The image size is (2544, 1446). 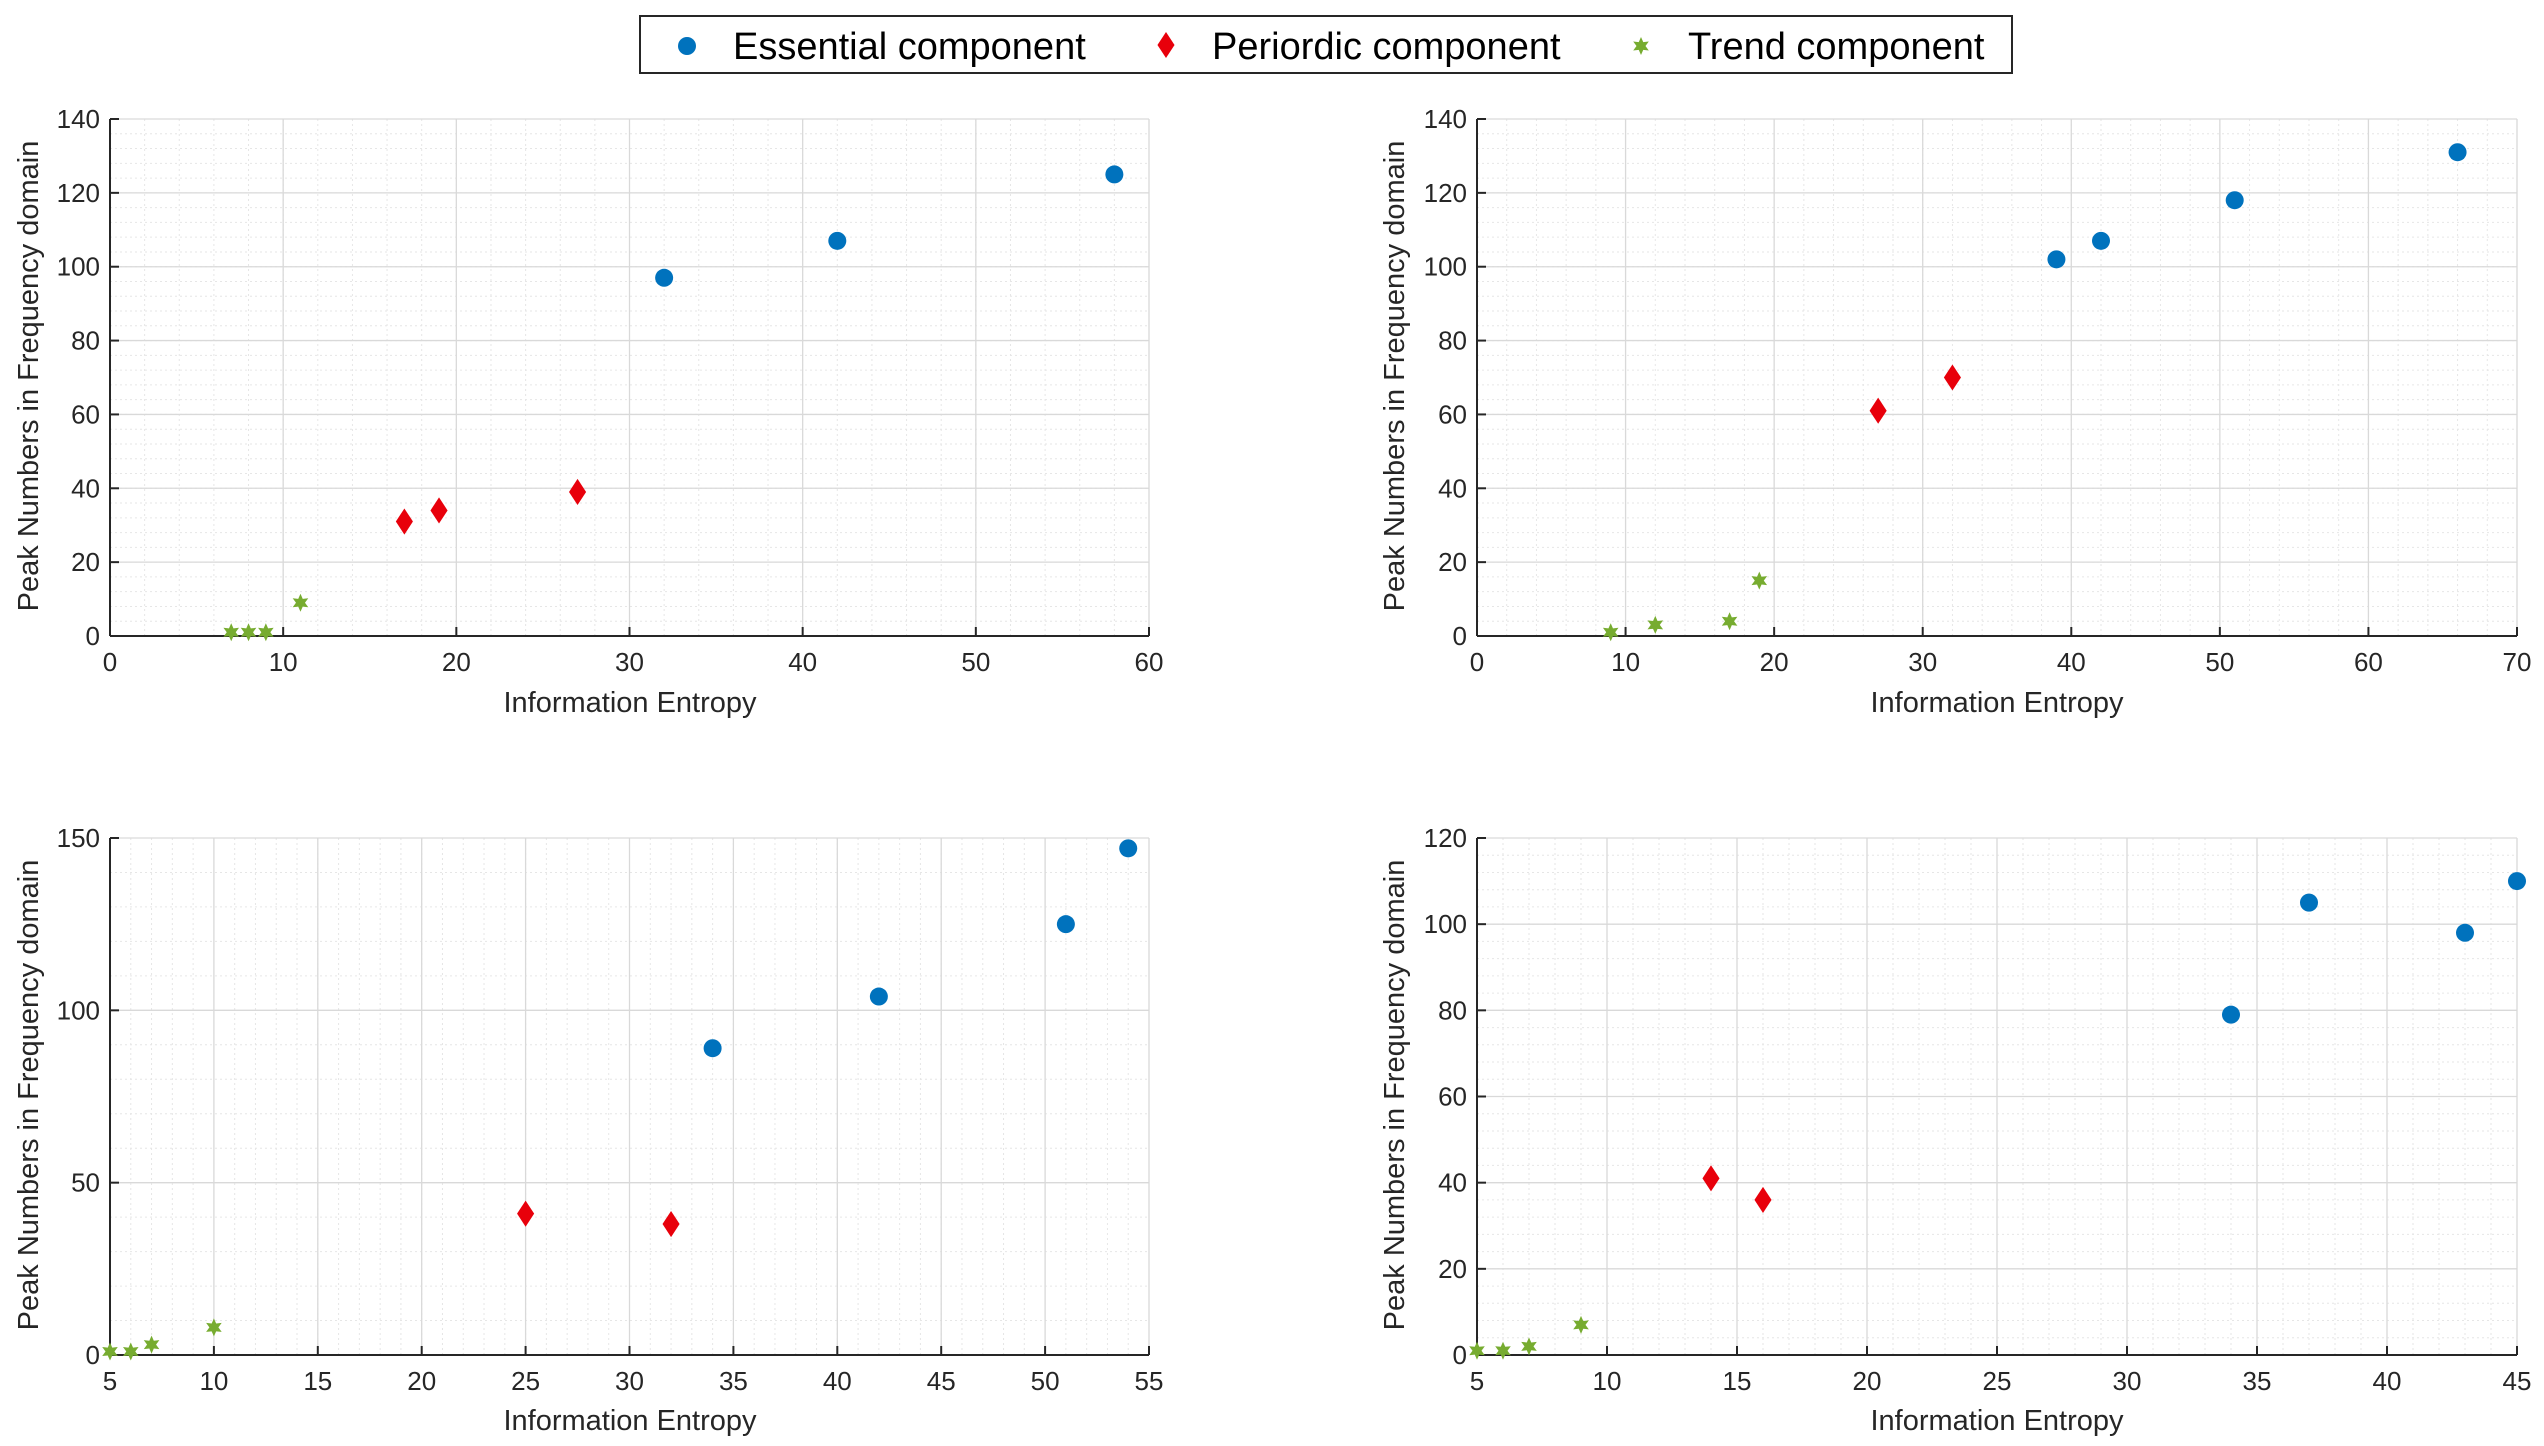 I want to click on x-tick-label: 35, so click(x=733, y=1381).